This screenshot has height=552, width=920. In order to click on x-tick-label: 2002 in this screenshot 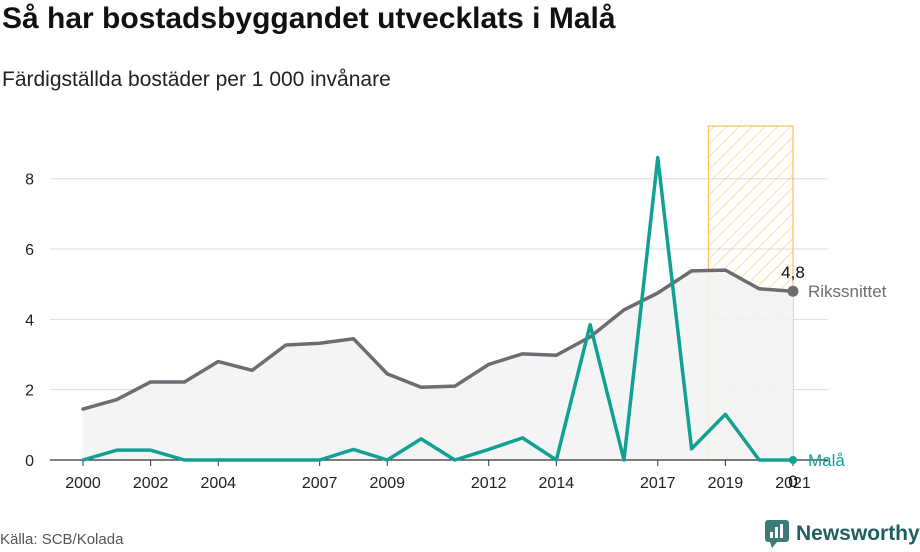, I will do `click(151, 483)`.